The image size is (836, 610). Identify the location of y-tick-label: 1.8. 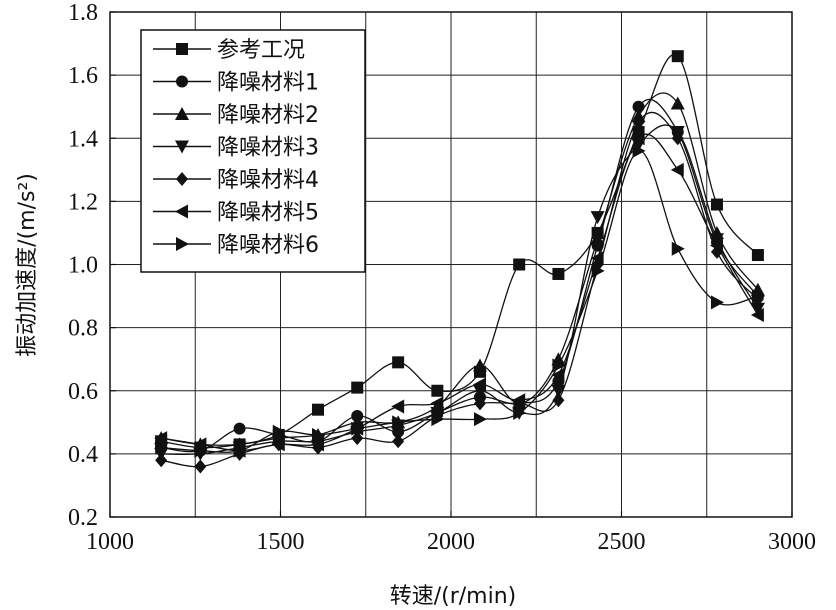
(83, 13).